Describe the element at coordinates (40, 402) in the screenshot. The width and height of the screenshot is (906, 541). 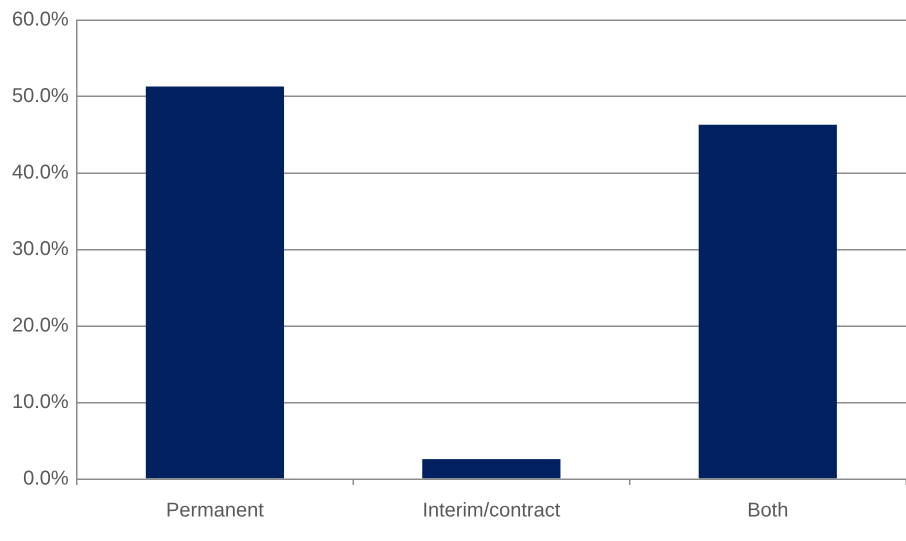
I see `y-tick-label: 10.0%` at that location.